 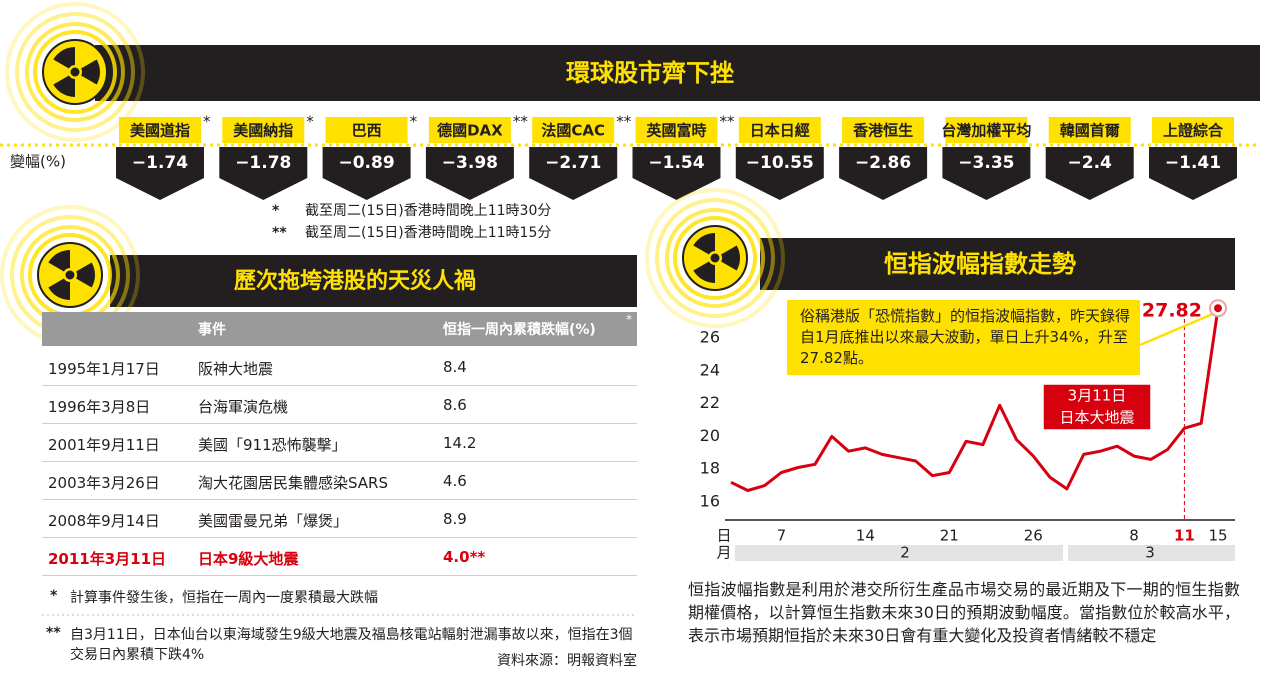 What do you see at coordinates (455, 367) in the screenshot?
I see `table-cell: 8.4` at bounding box center [455, 367].